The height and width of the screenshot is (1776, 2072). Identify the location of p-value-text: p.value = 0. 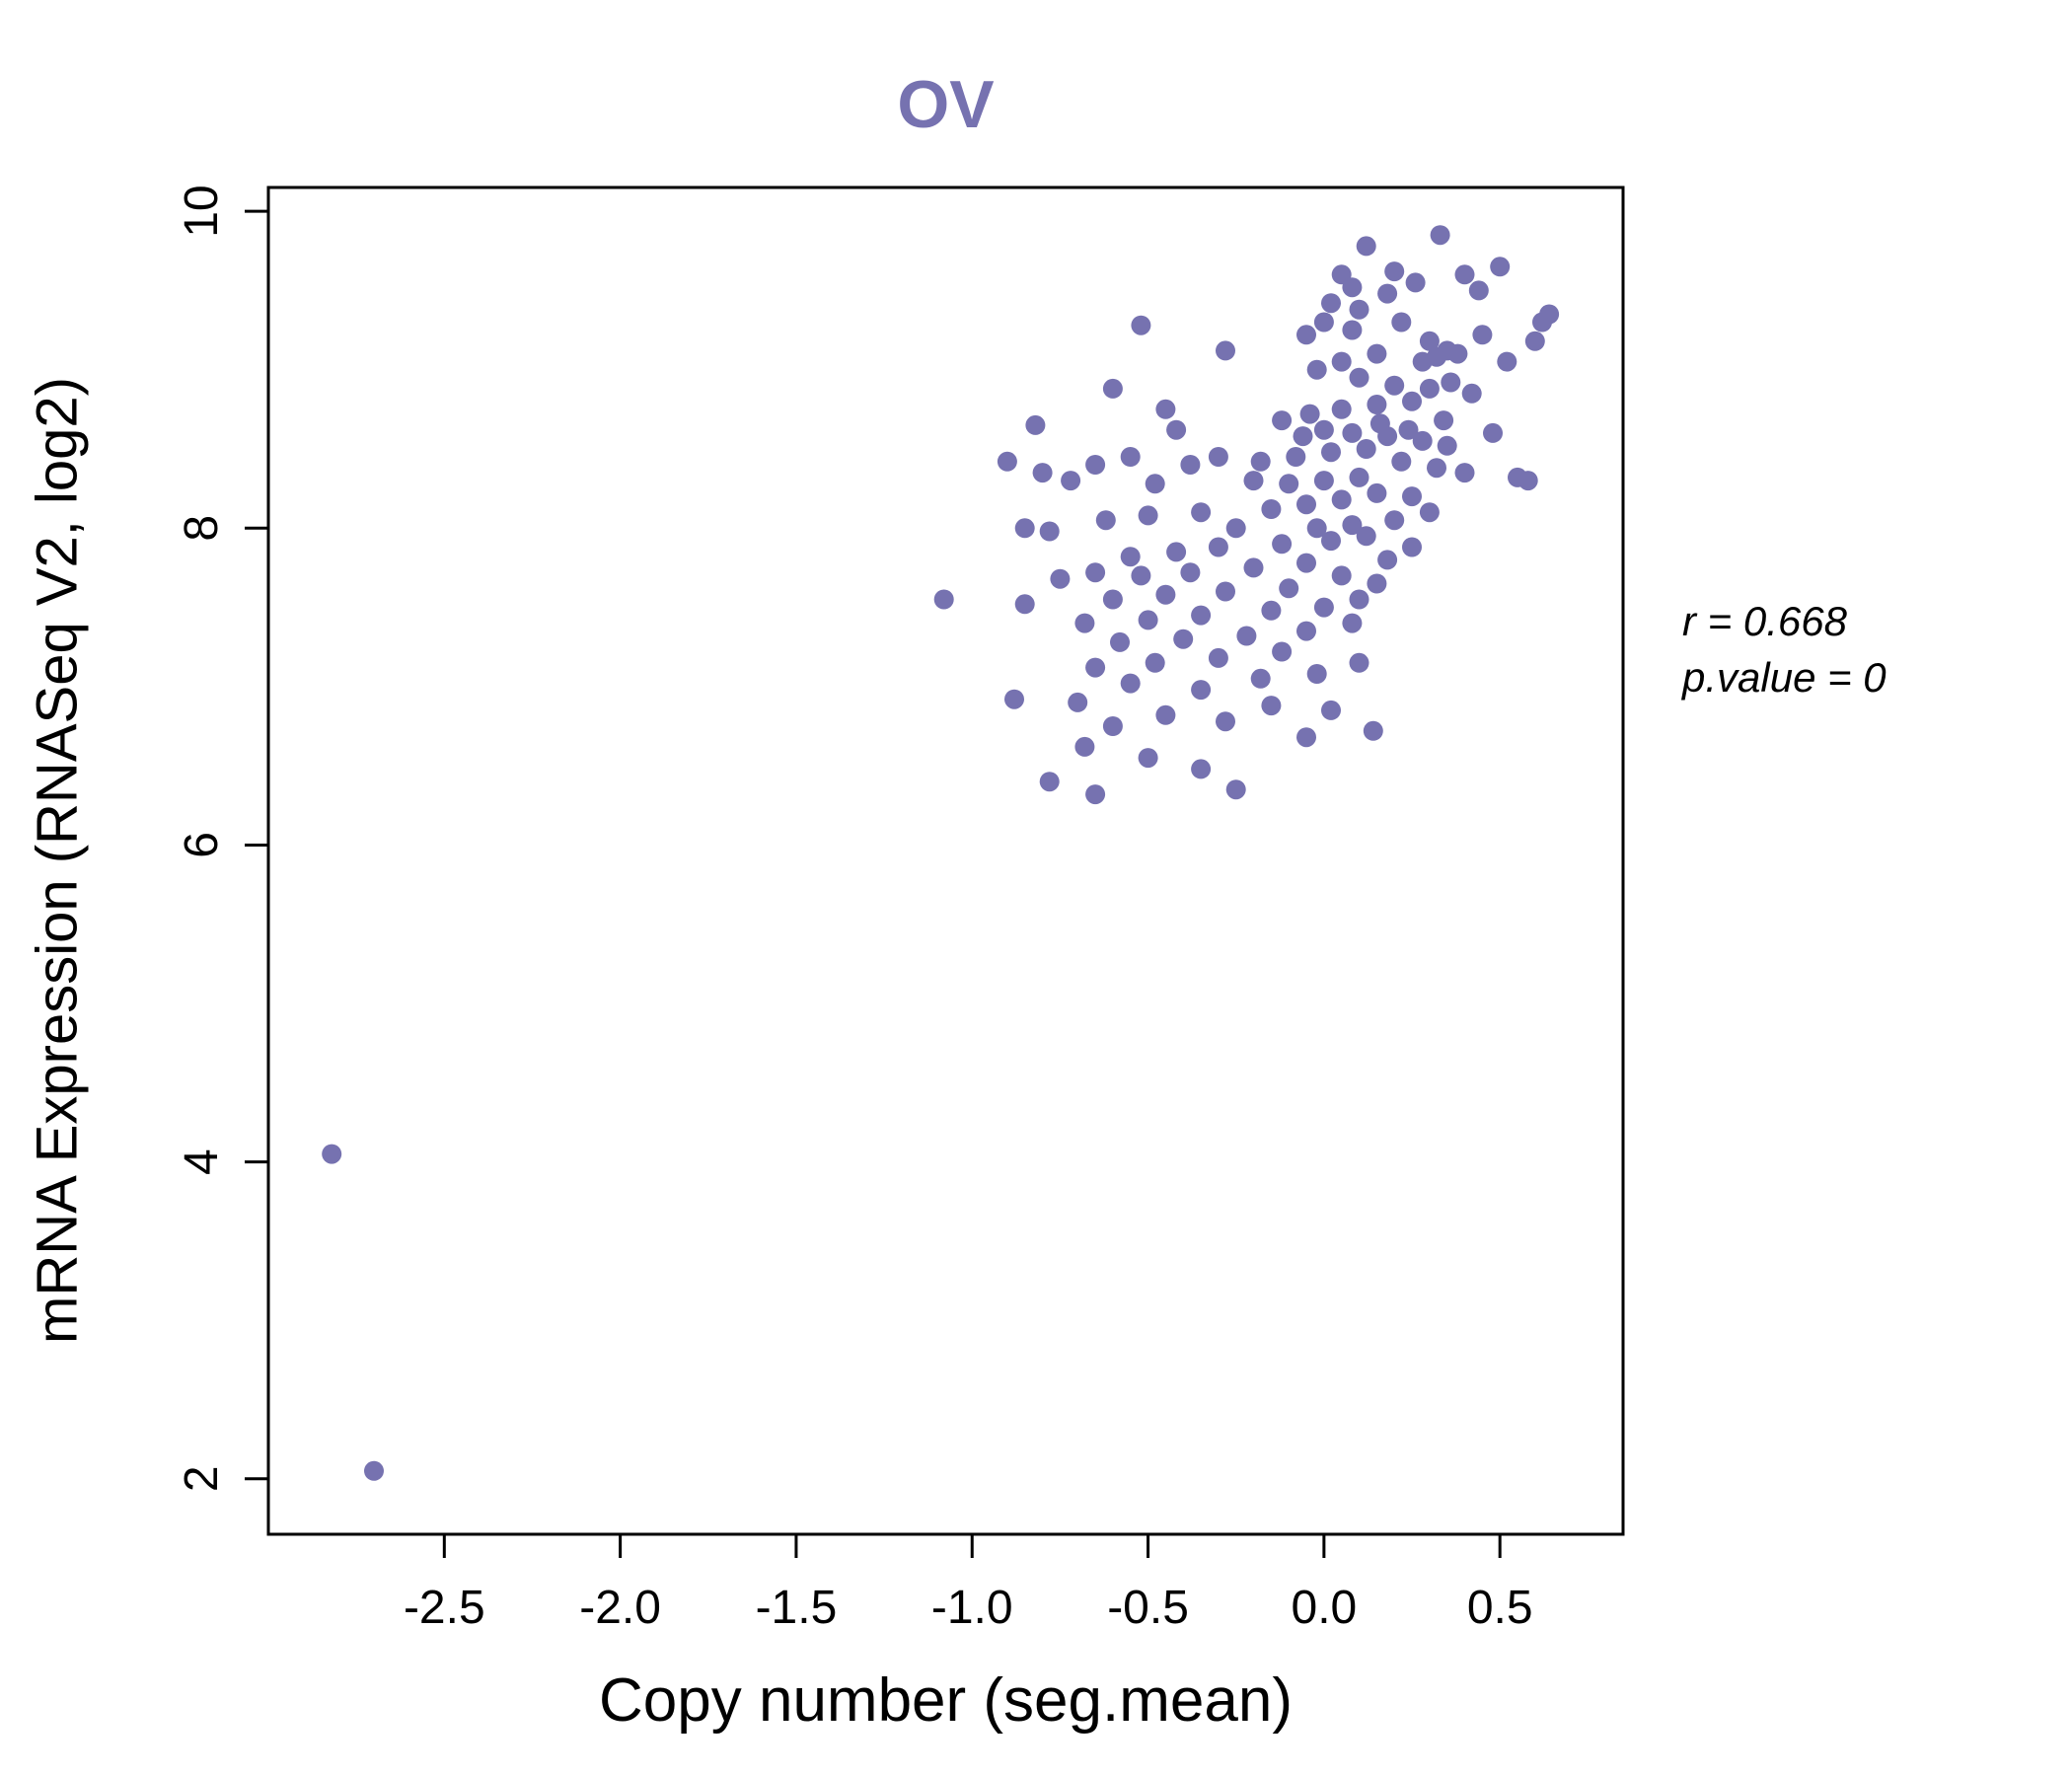
(1785, 677).